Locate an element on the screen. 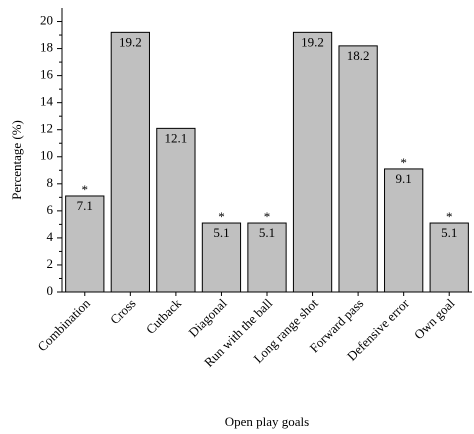 This screenshot has height=434, width=474. y-tick-label: 8 is located at coordinates (50, 182).